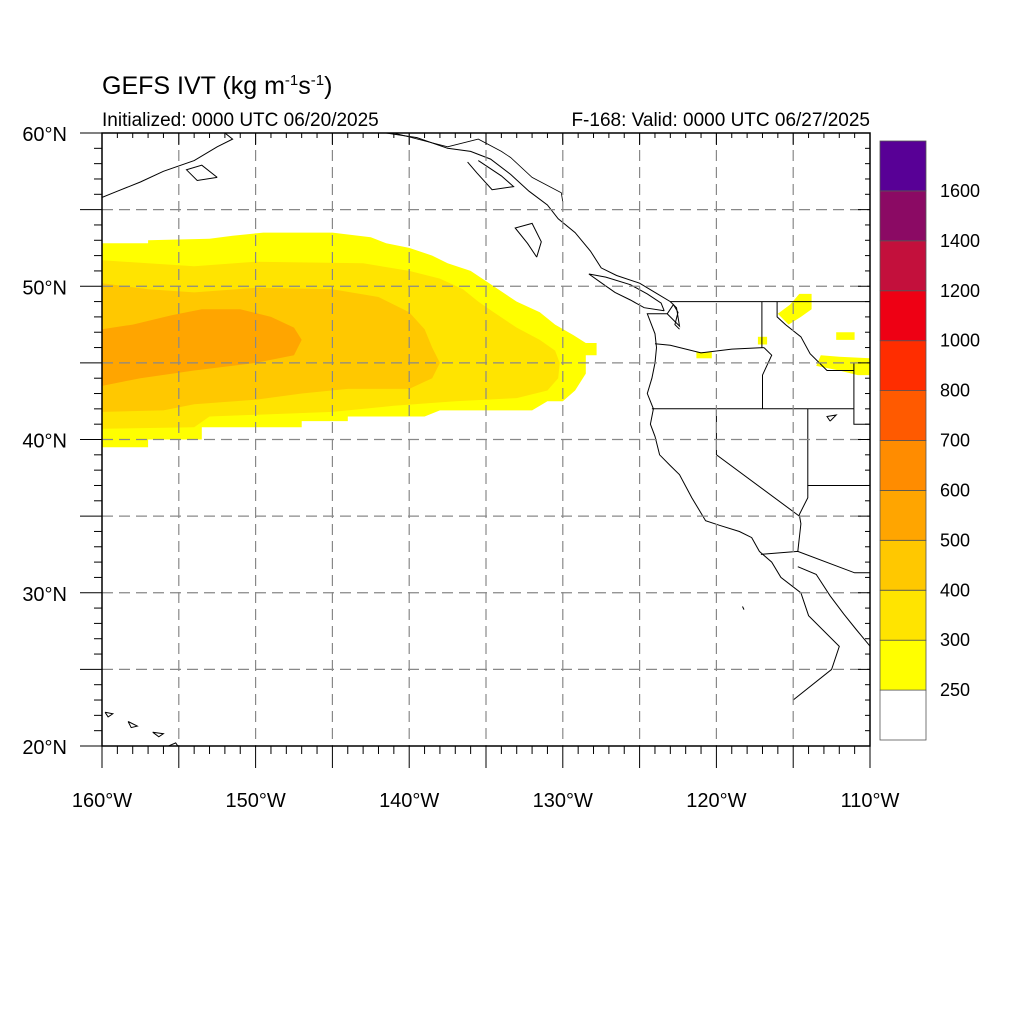  I want to click on colorbar-label: 1600, so click(960, 191).